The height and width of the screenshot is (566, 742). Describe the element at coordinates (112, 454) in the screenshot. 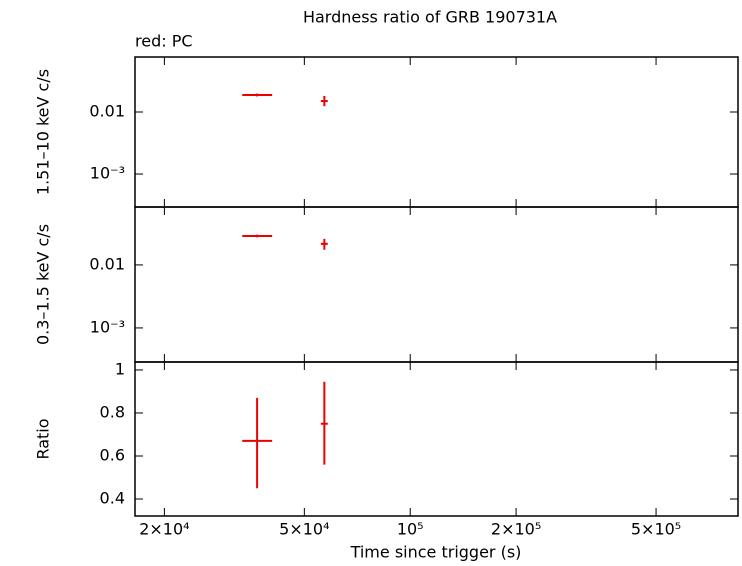

I see `y-tick-label: 0.6` at that location.